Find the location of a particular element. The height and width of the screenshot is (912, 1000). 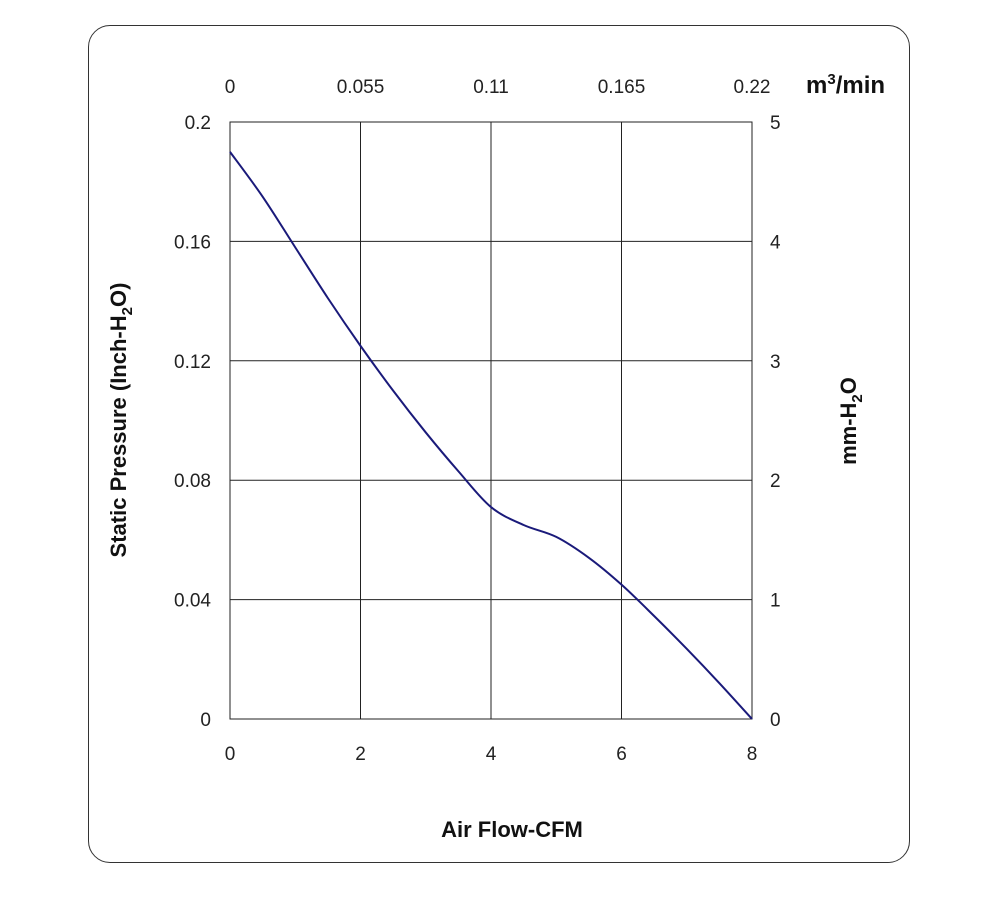

y-tick-label: 0.16 is located at coordinates (192, 242).